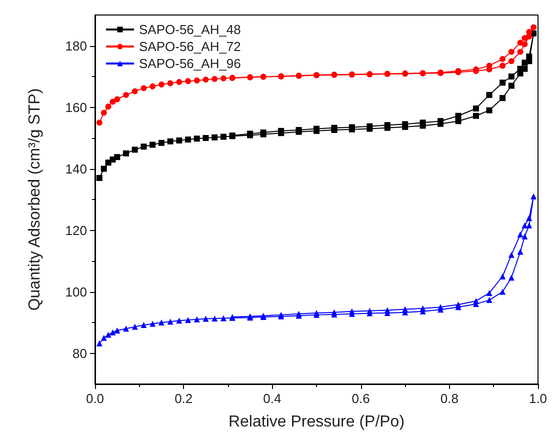 This screenshot has width=552, height=436. I want to click on y-tick-label: 140, so click(76, 168).